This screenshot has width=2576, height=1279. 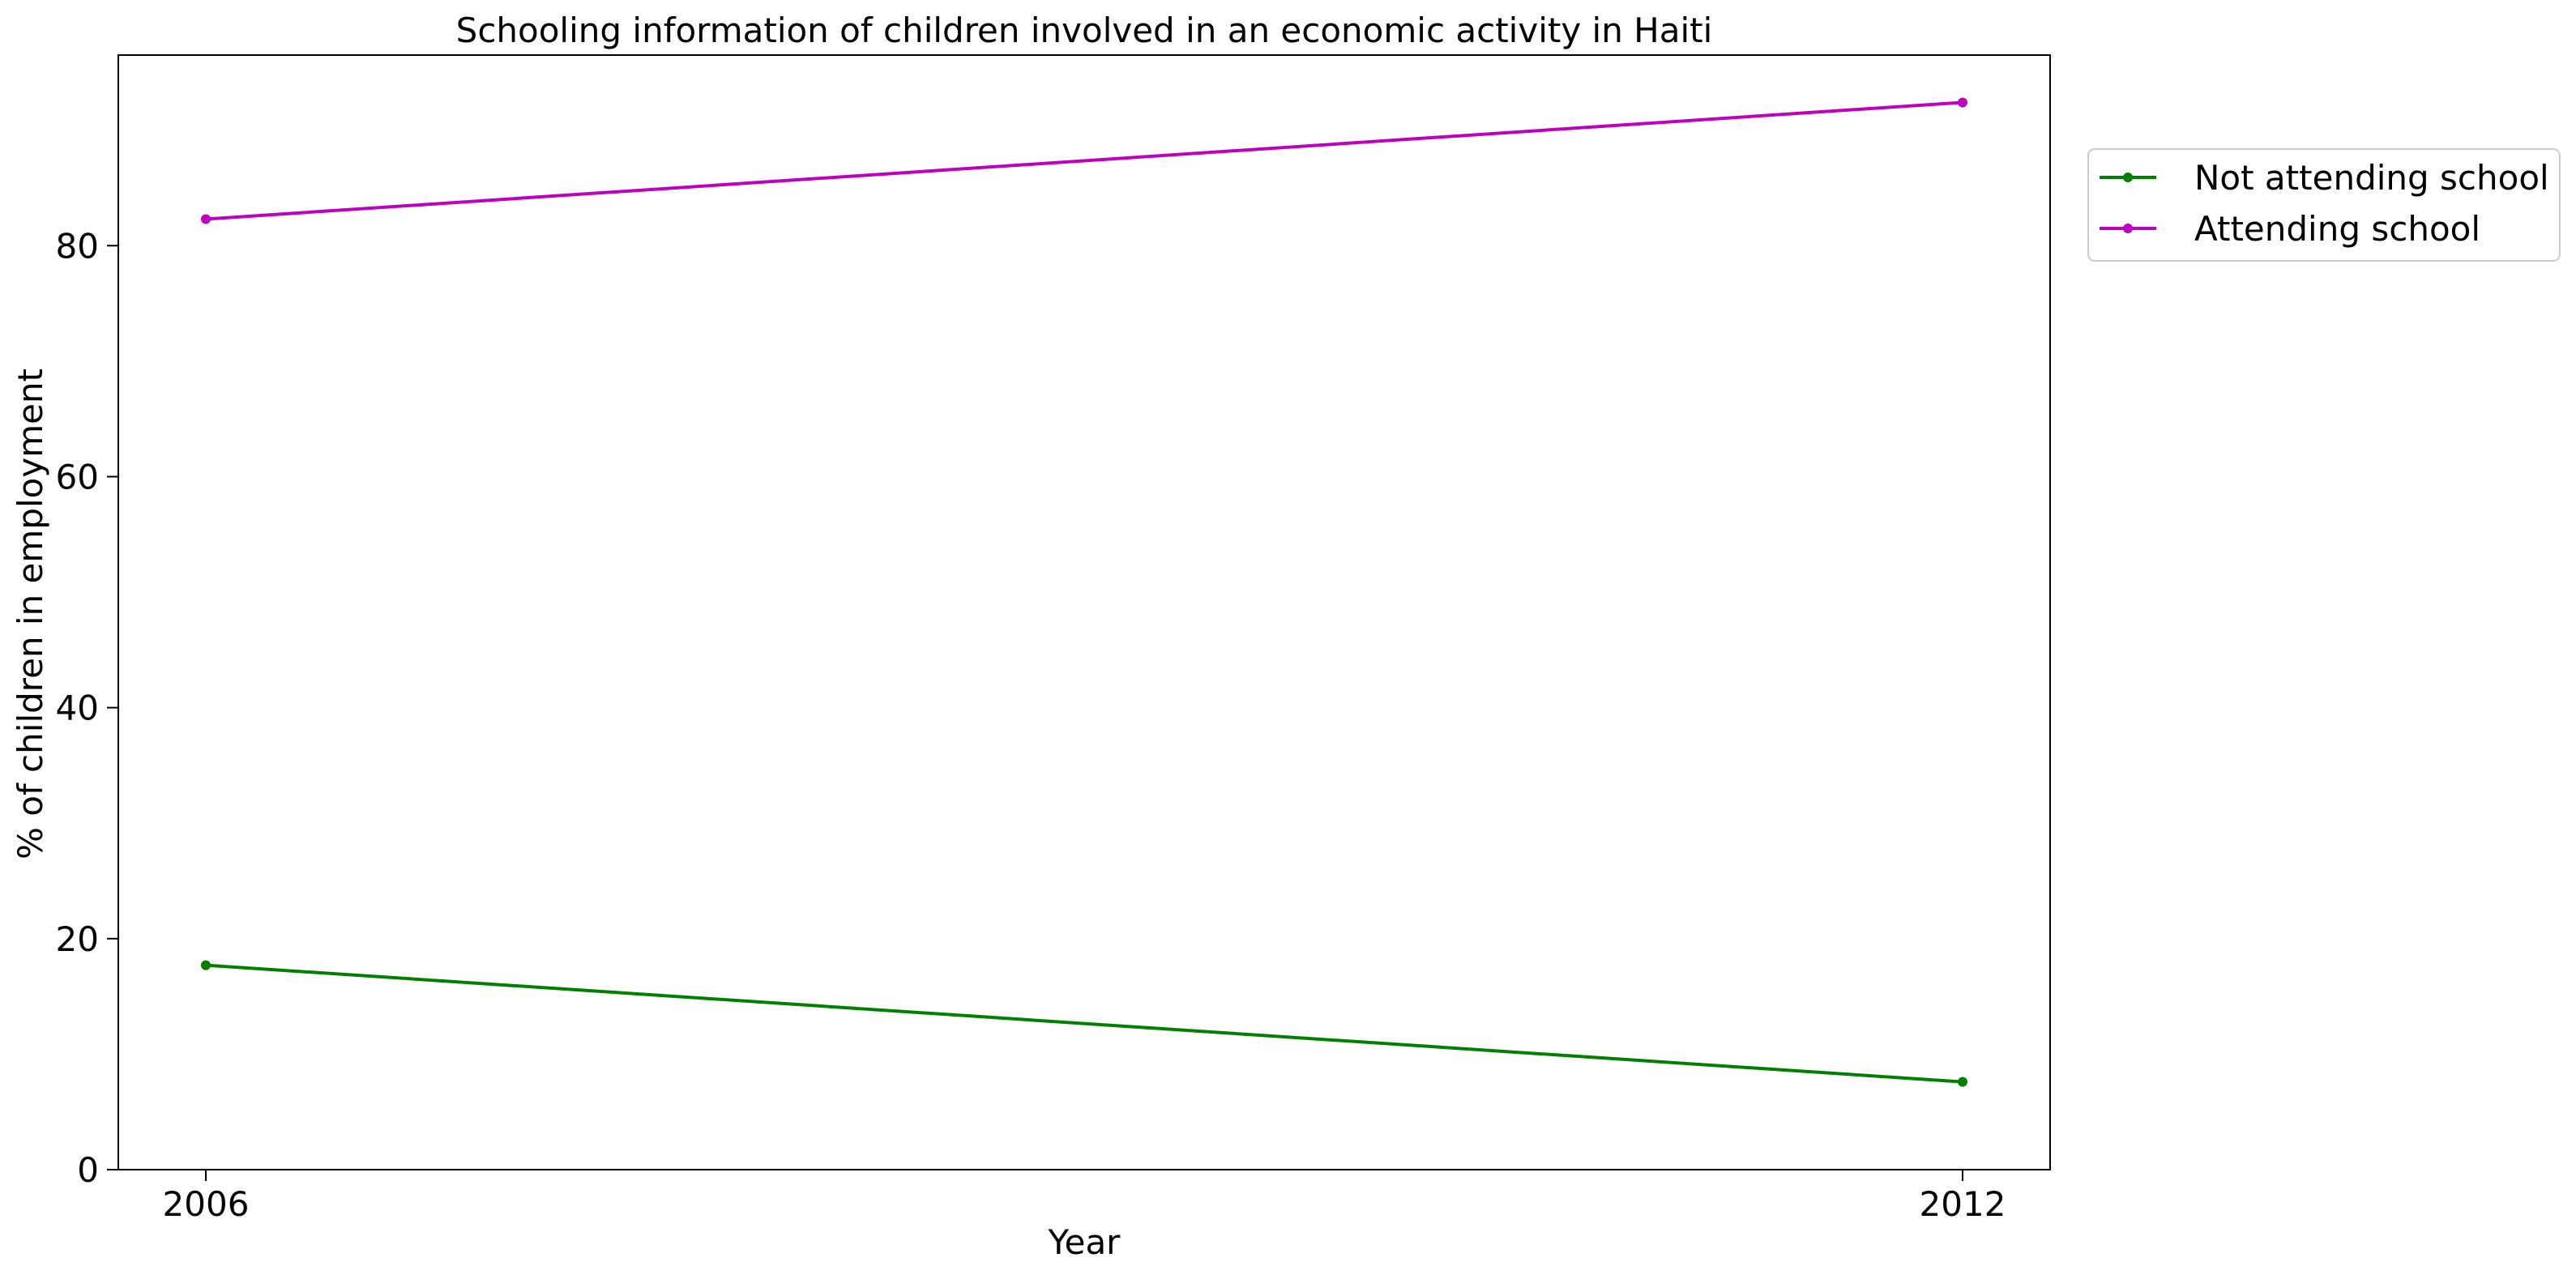 I want to click on y-tick-label: 40, so click(x=77, y=708).